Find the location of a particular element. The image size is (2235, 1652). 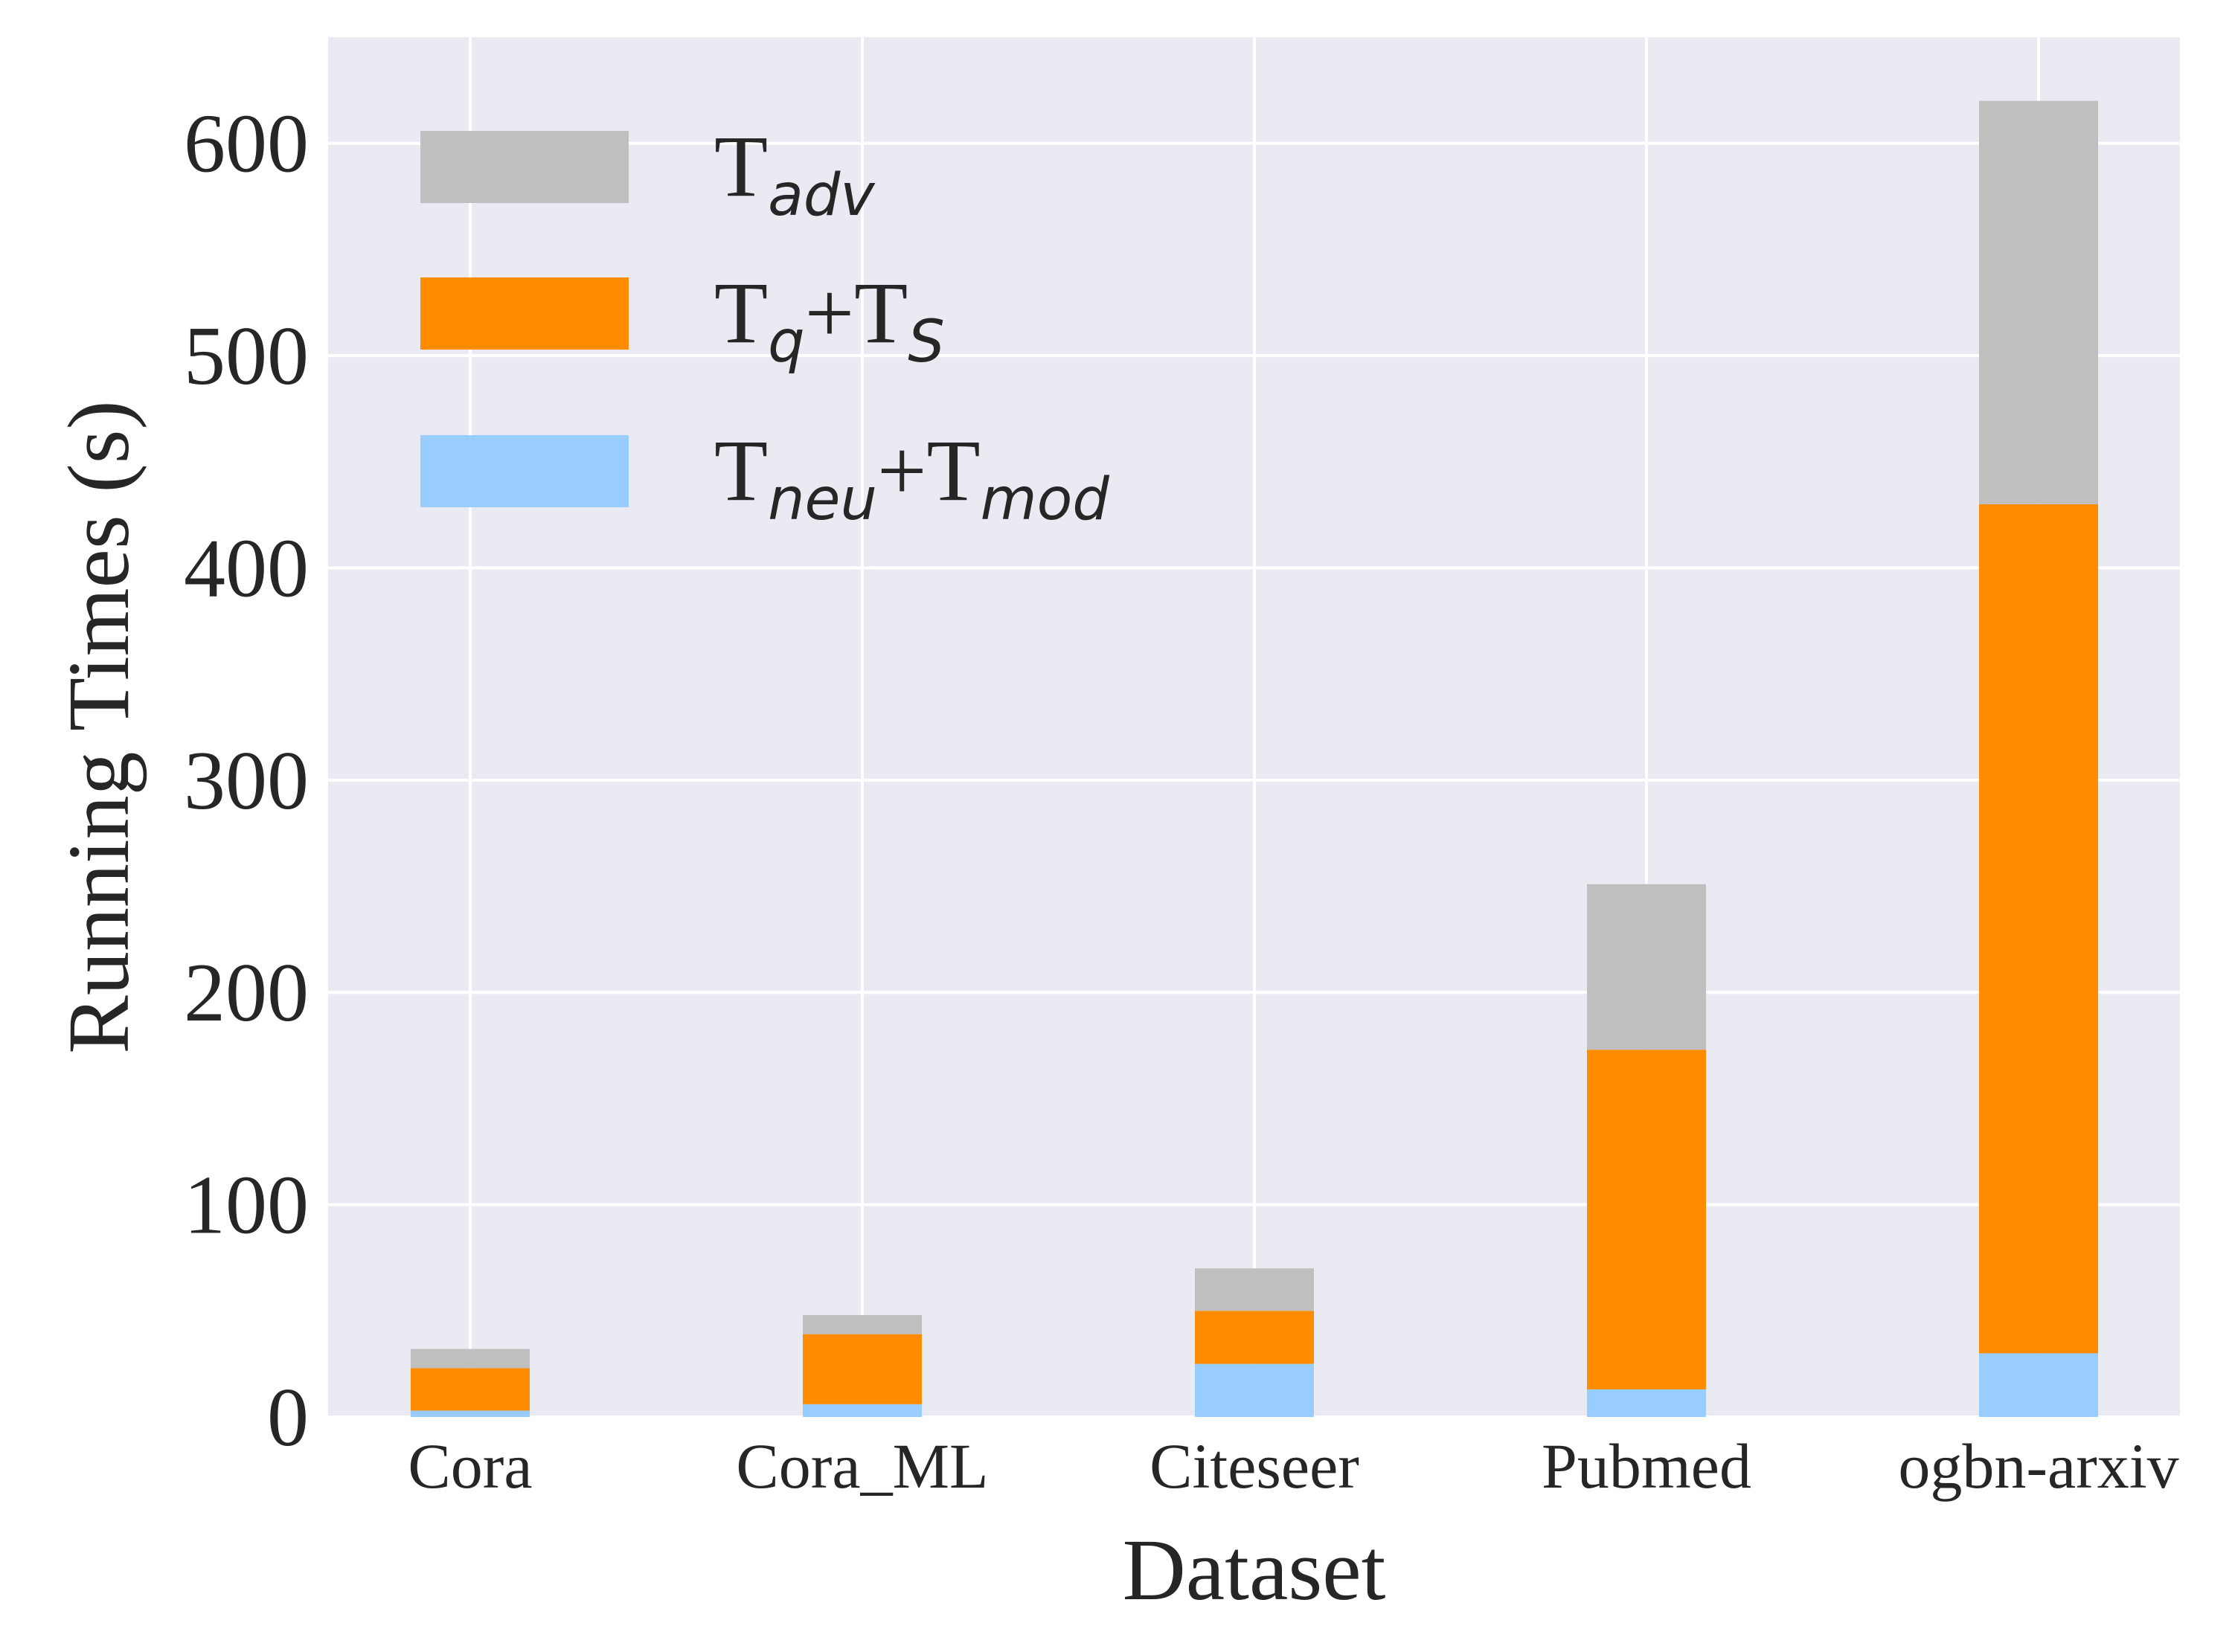

bar-cora-tadv is located at coordinates (470, 1359).